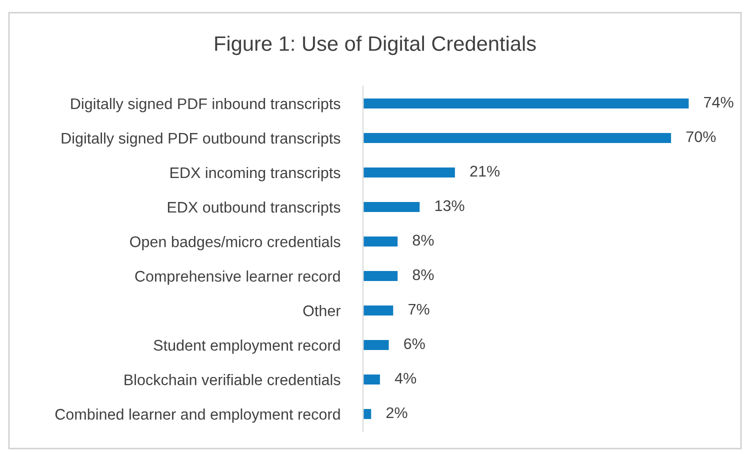 The image size is (750, 454). What do you see at coordinates (254, 208) in the screenshot?
I see `y-tick-label: EDX outbound transcripts` at bounding box center [254, 208].